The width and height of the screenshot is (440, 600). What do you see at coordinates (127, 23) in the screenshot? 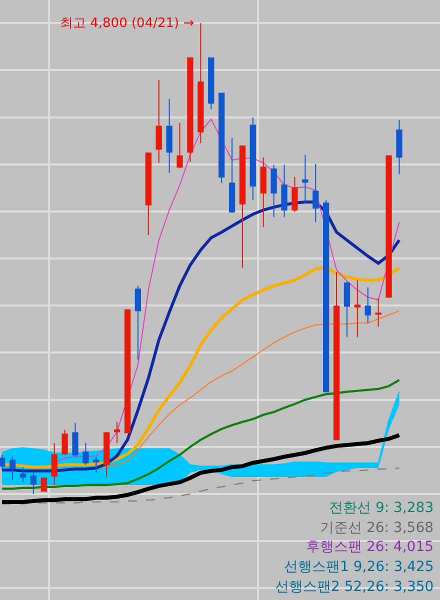
I see `annotation: 최고 4,800 (04/21) →` at bounding box center [127, 23].